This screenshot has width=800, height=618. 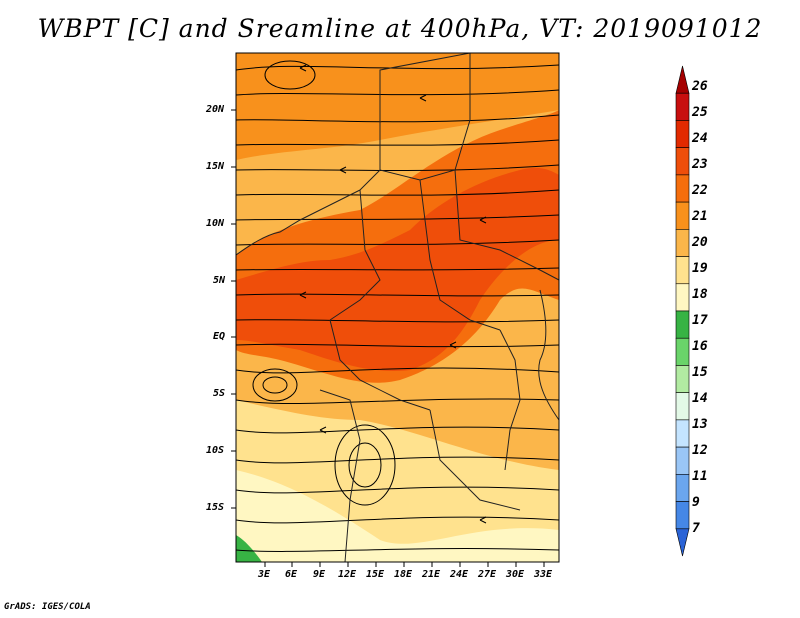 What do you see at coordinates (47, 607) in the screenshot?
I see `footer-credit: GrADS: IGES/COLA` at bounding box center [47, 607].